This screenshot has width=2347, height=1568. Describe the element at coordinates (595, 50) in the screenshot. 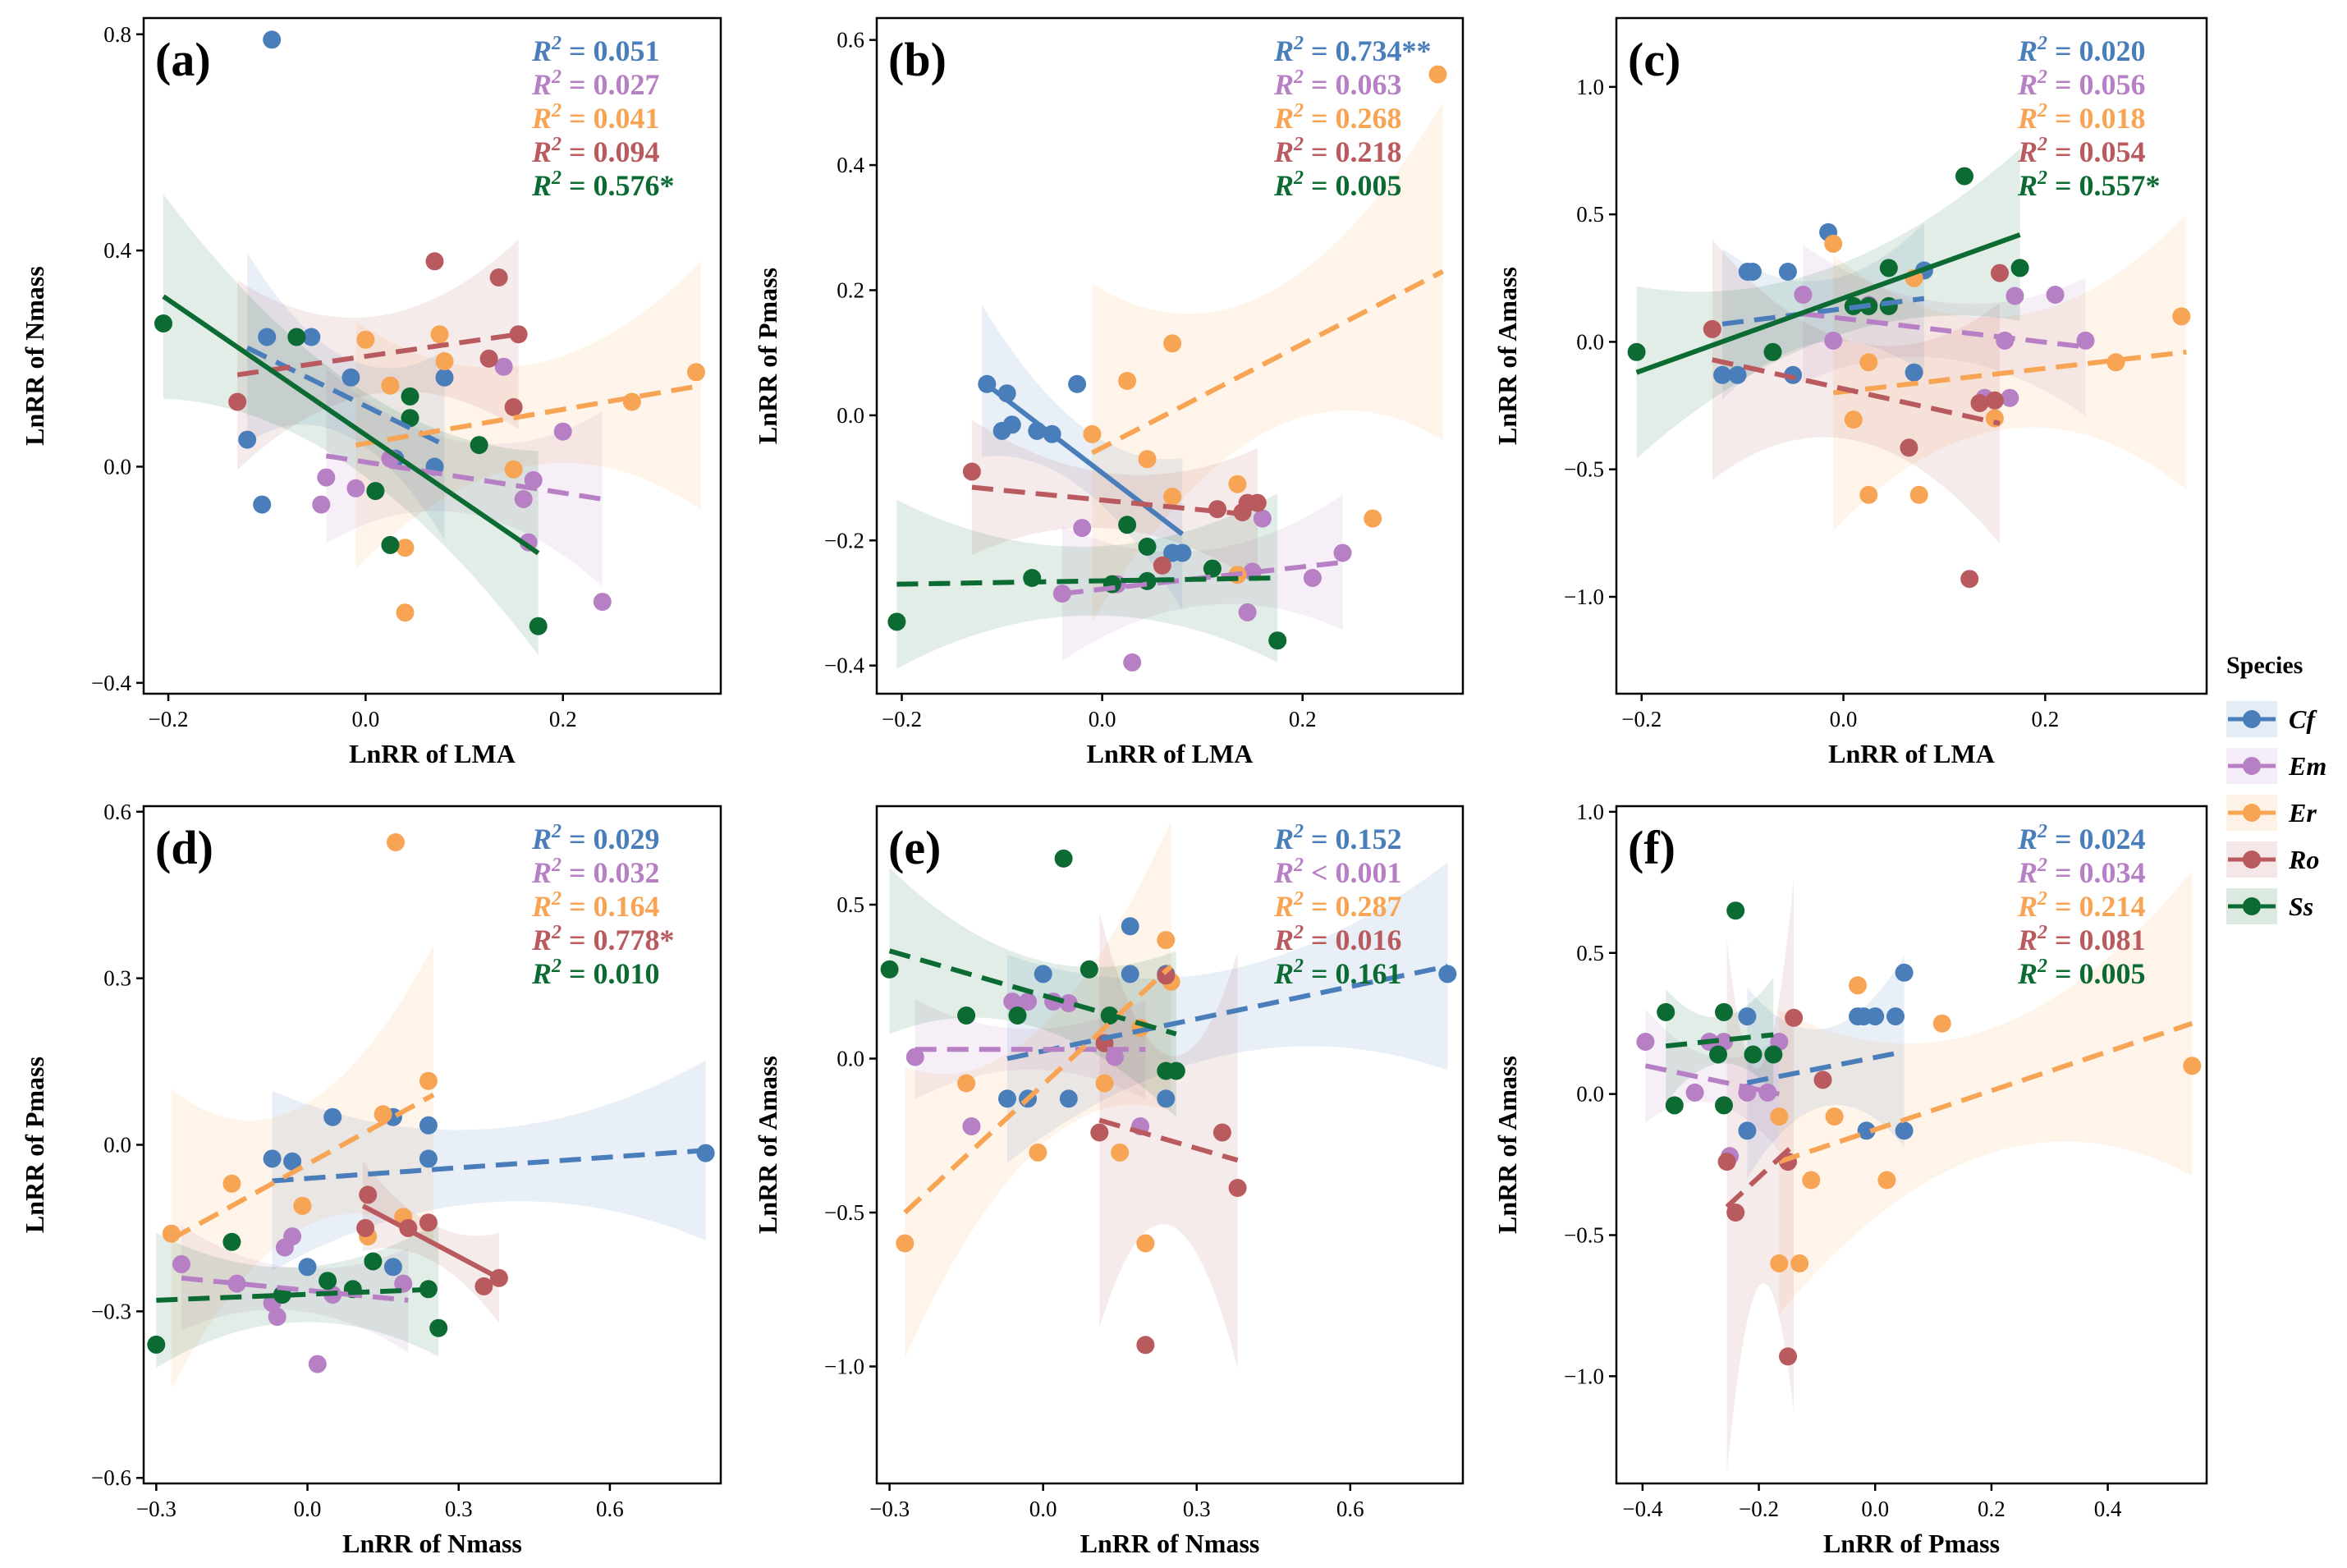

I see `r2-label-cf: R2 = 0.051` at that location.